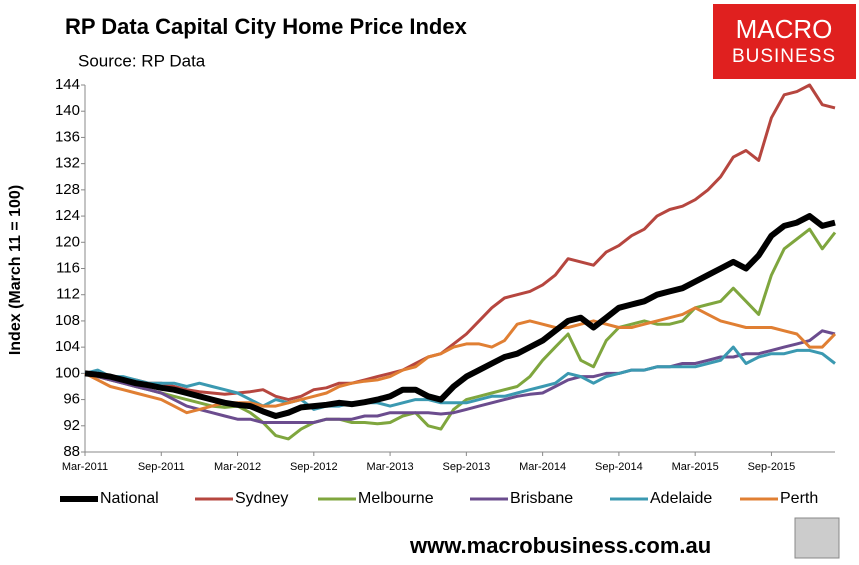  I want to click on y-axis-label: Index (March 11 = 100), so click(15, 270).